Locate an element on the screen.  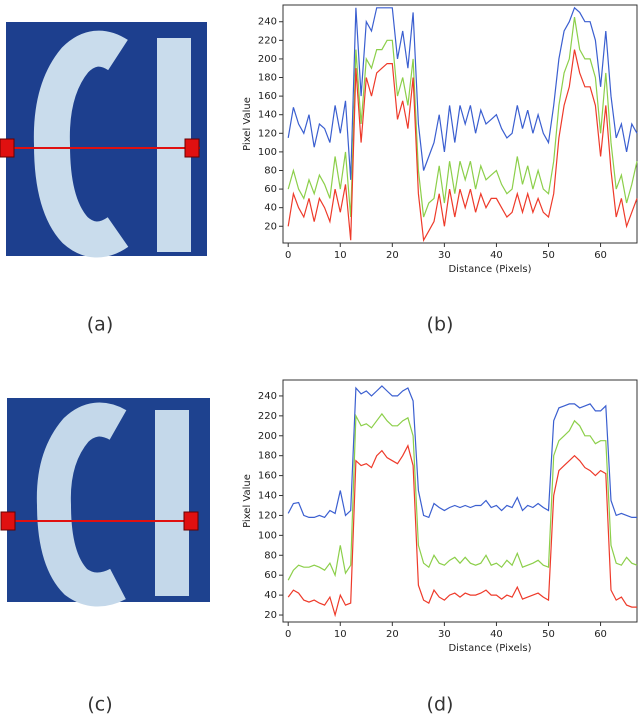
image-c is located at coordinates (105, 502).